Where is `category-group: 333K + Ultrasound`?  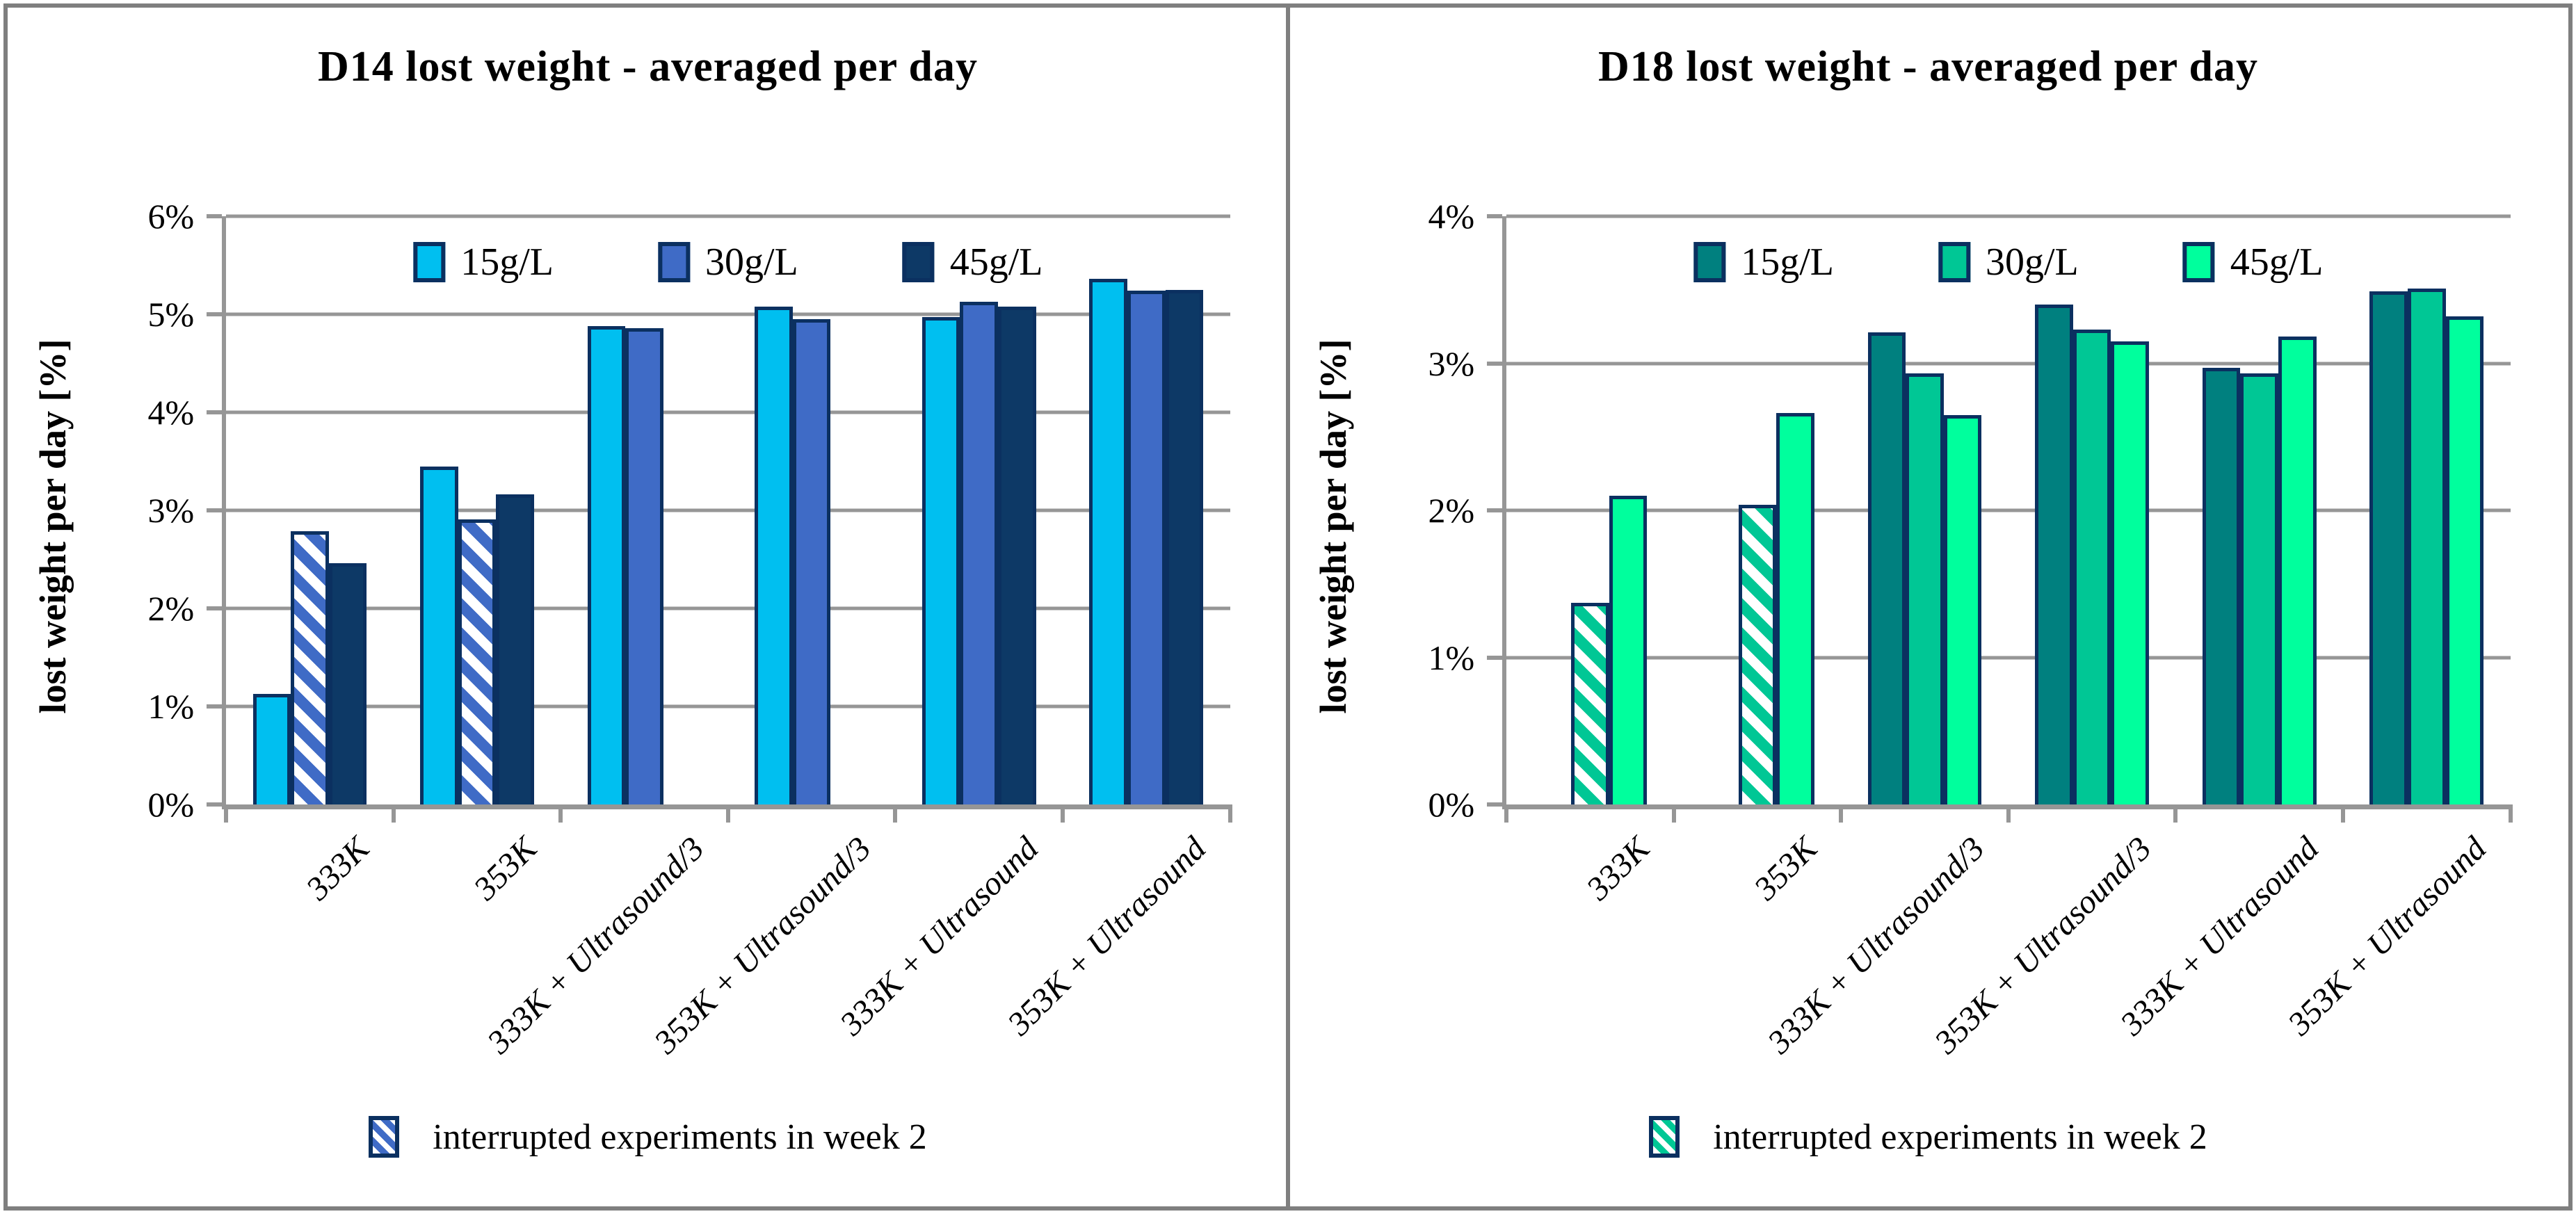
category-group: 333K + Ultrasound is located at coordinates (2228, 629).